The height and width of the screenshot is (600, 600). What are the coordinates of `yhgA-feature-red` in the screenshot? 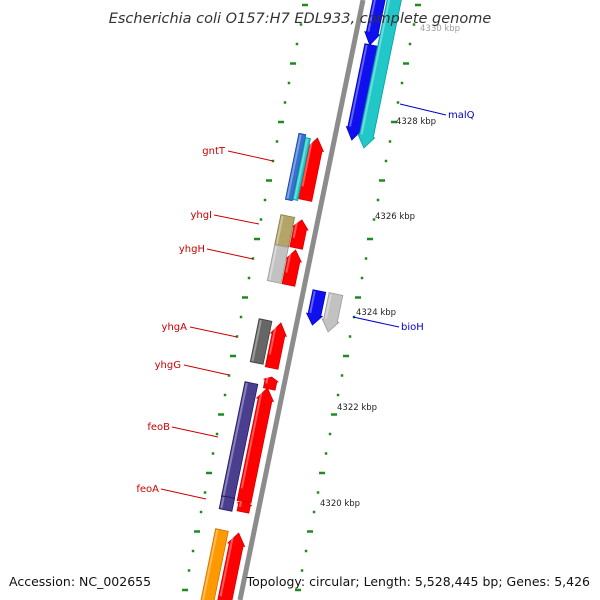 It's located at (275, 346).